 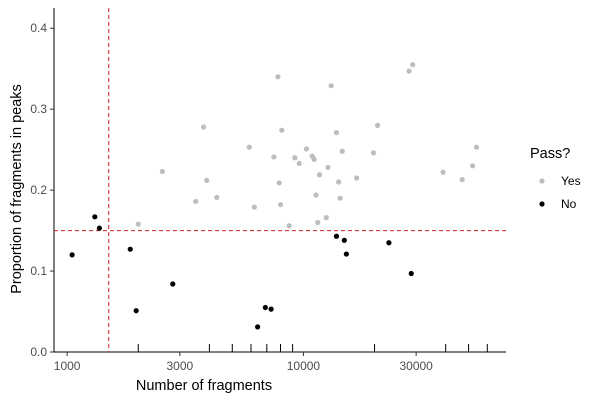 I want to click on legend: Pass? Yes No, so click(x=555, y=178).